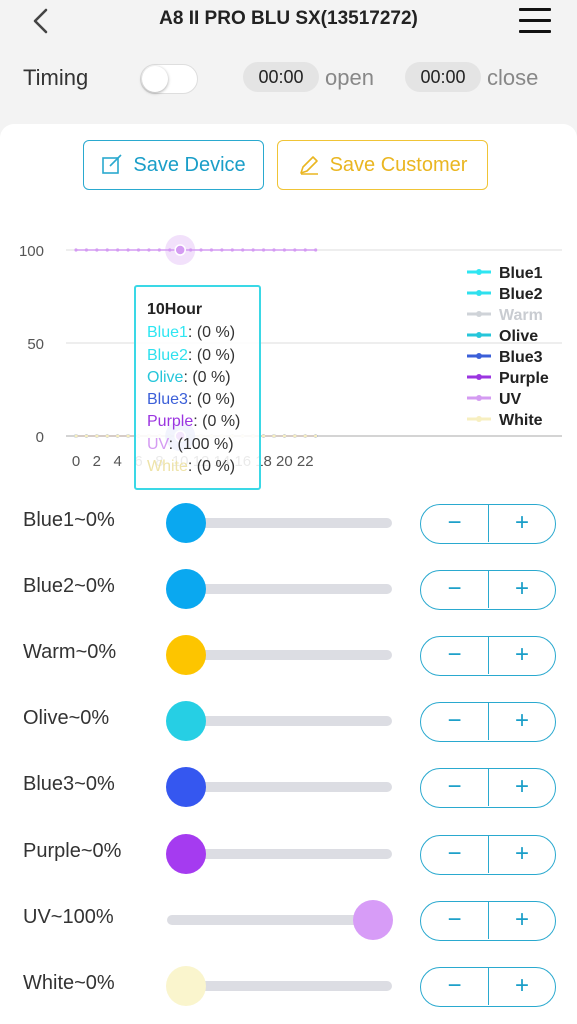 The image size is (577, 1024). What do you see at coordinates (279, 985) in the screenshot?
I see `slider-track-white` at bounding box center [279, 985].